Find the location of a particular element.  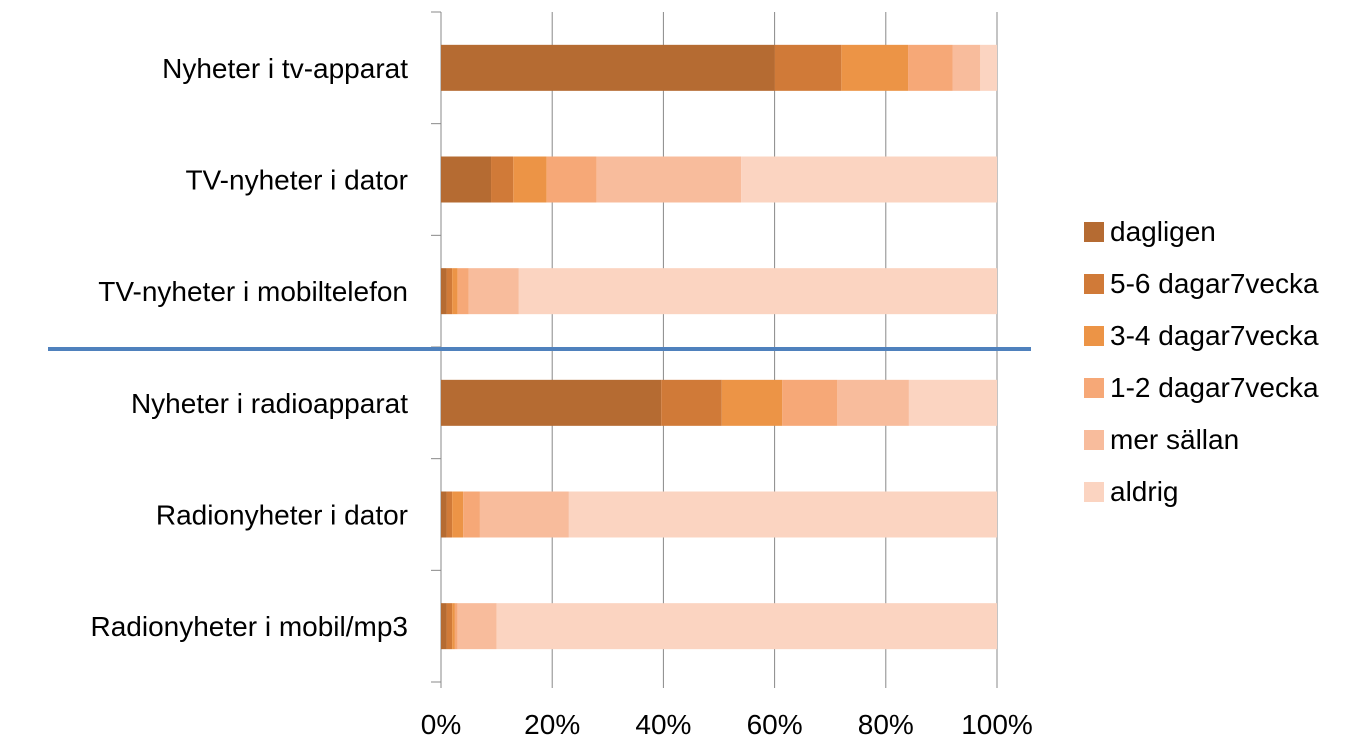

x-tick-label: 40% is located at coordinates (663, 724).